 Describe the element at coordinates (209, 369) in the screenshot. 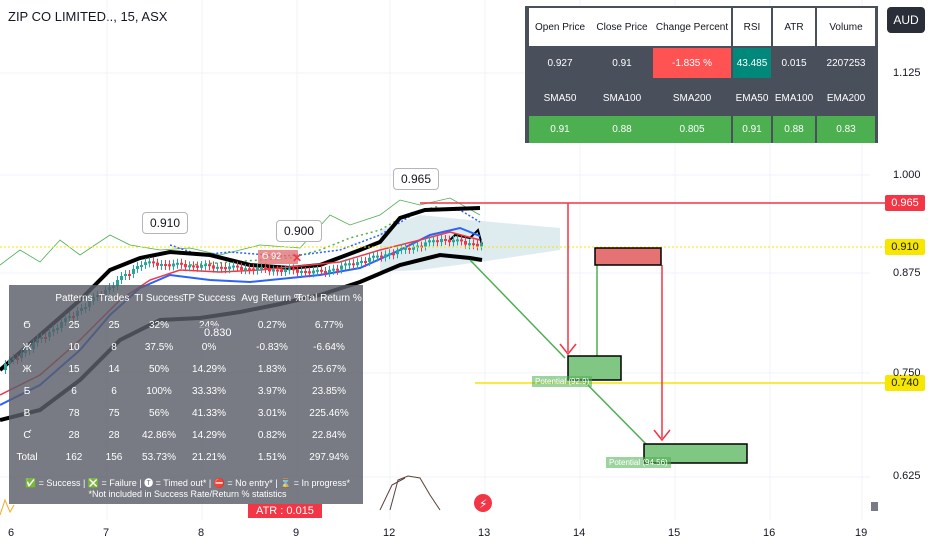

I see `pattern-cell: 14.29%` at that location.